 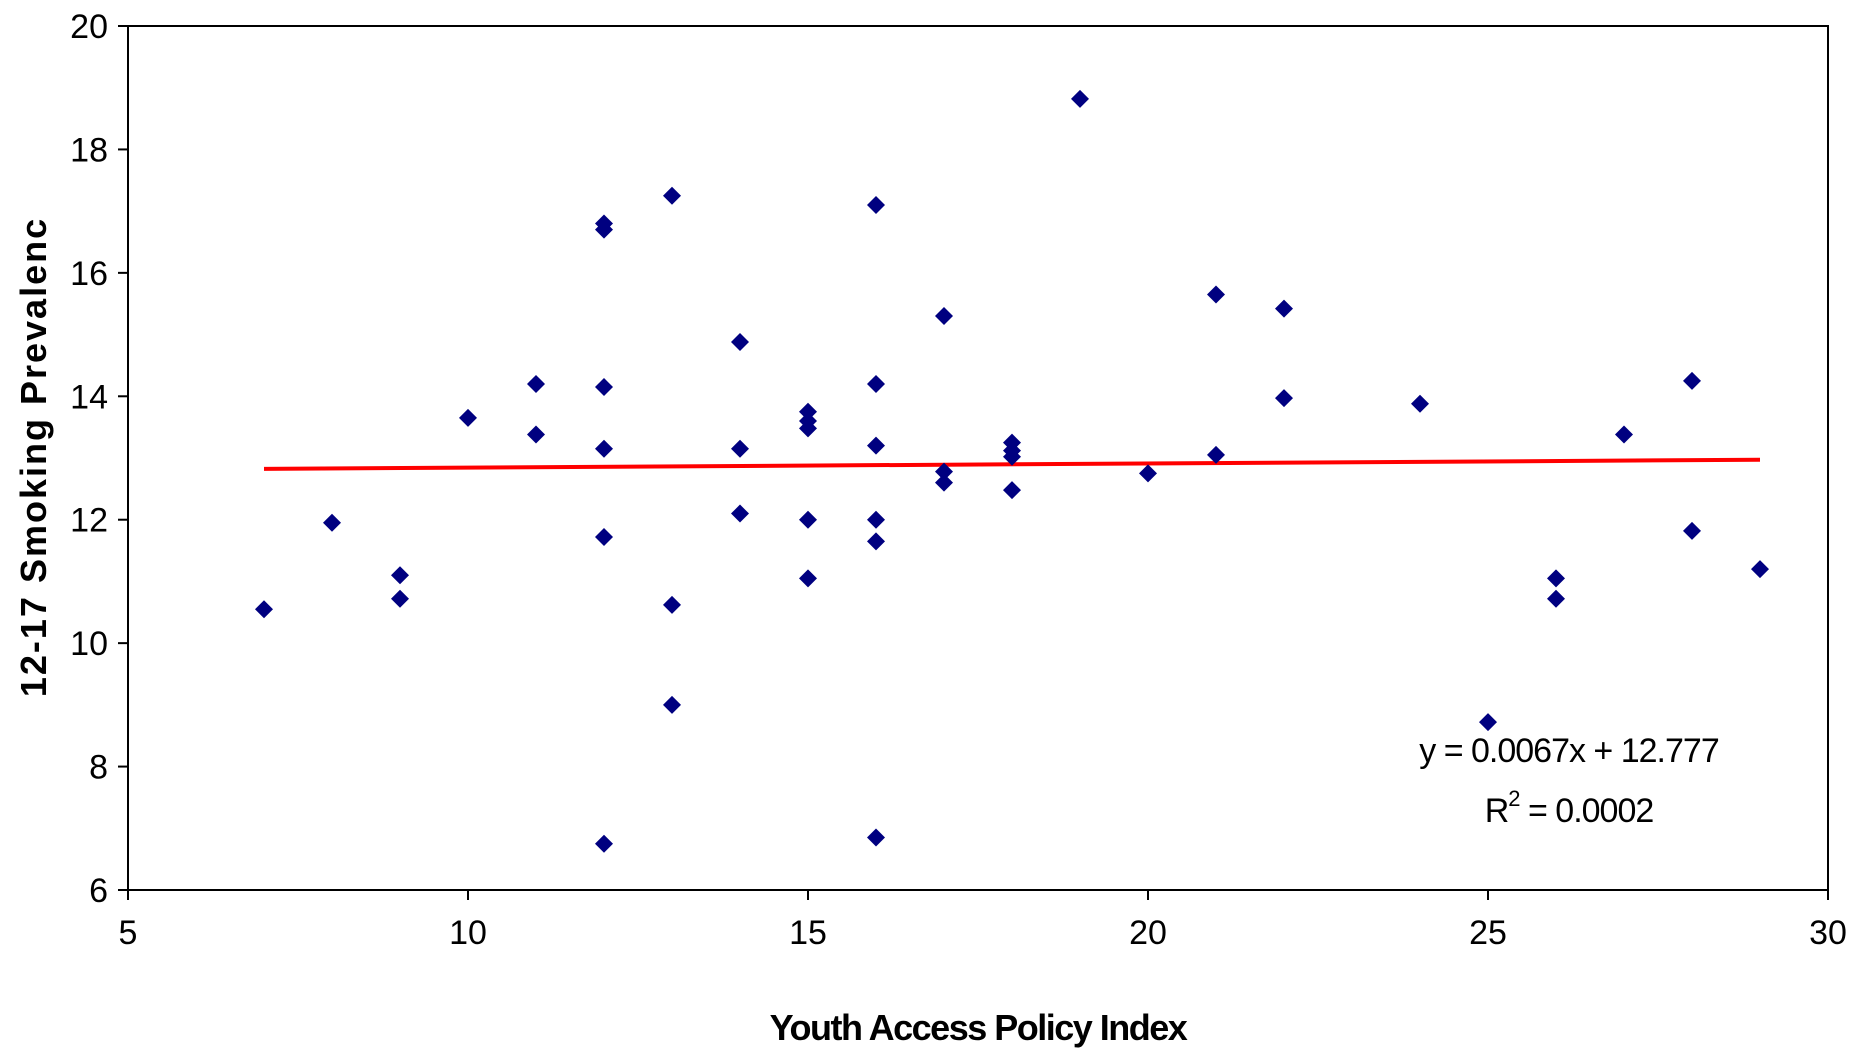 What do you see at coordinates (98, 768) in the screenshot?
I see `y-tick-label: 8` at bounding box center [98, 768].